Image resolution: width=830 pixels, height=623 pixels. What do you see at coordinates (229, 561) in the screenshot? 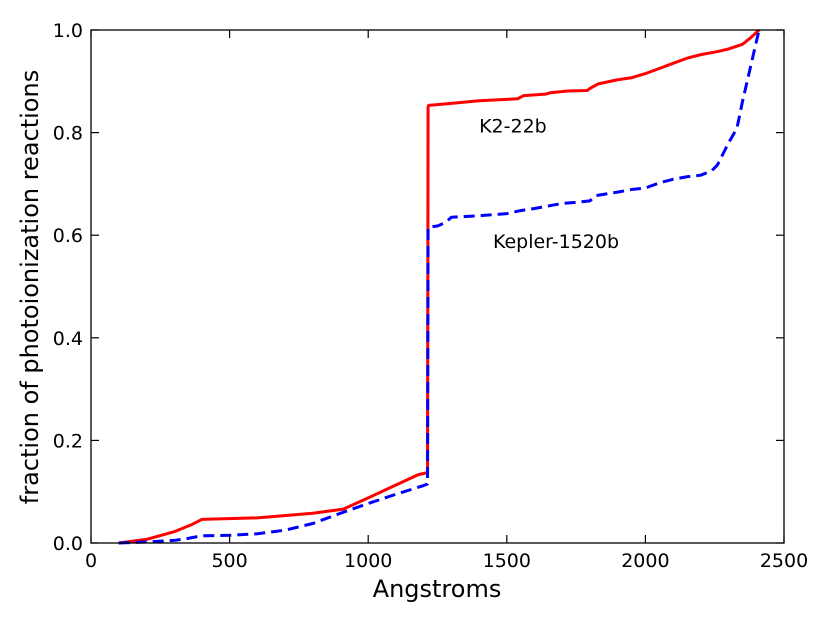
I see `x-tick-label: 500` at bounding box center [229, 561].